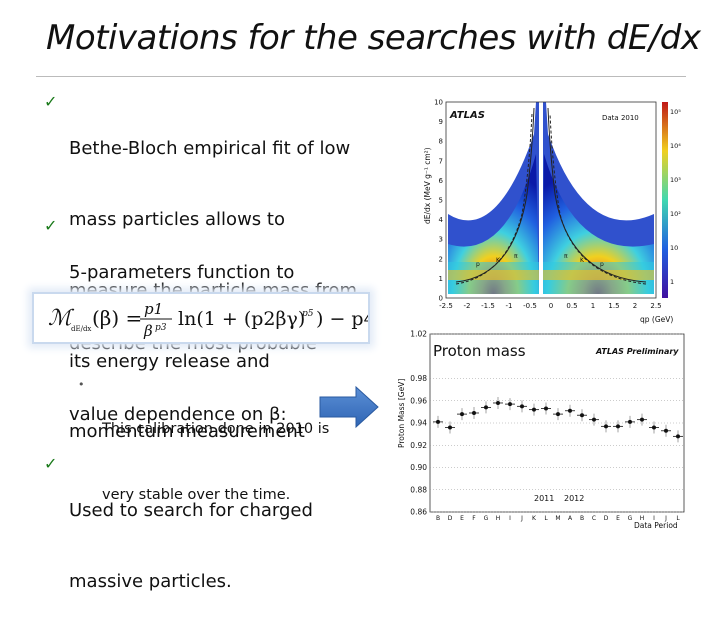  Describe the element at coordinates (498, 260) in the screenshot. I see `curve-label: K` at that location.